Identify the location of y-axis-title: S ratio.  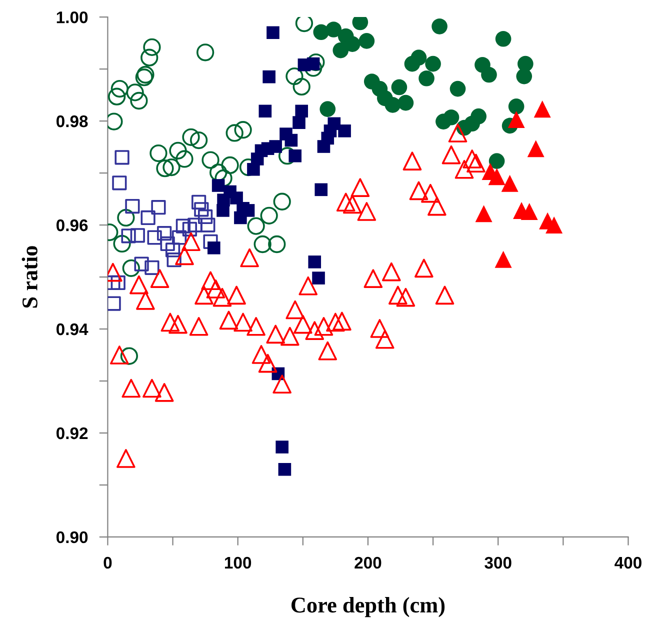
(30, 277).